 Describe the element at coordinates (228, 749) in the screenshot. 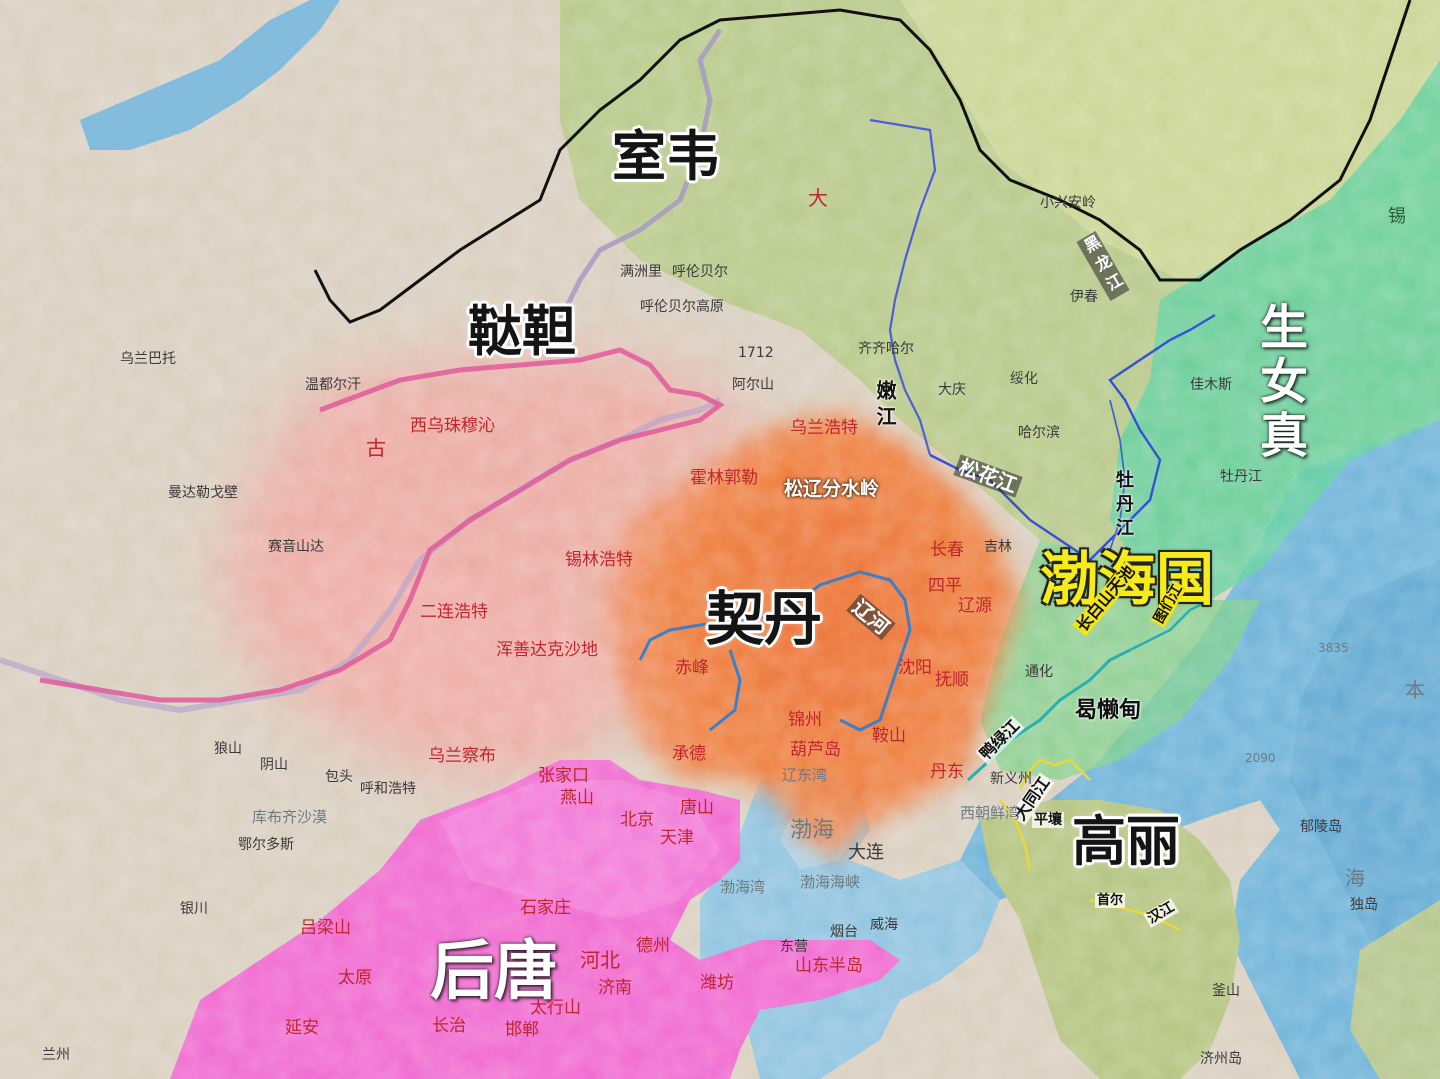

I see `label-langshan: 狼山` at that location.